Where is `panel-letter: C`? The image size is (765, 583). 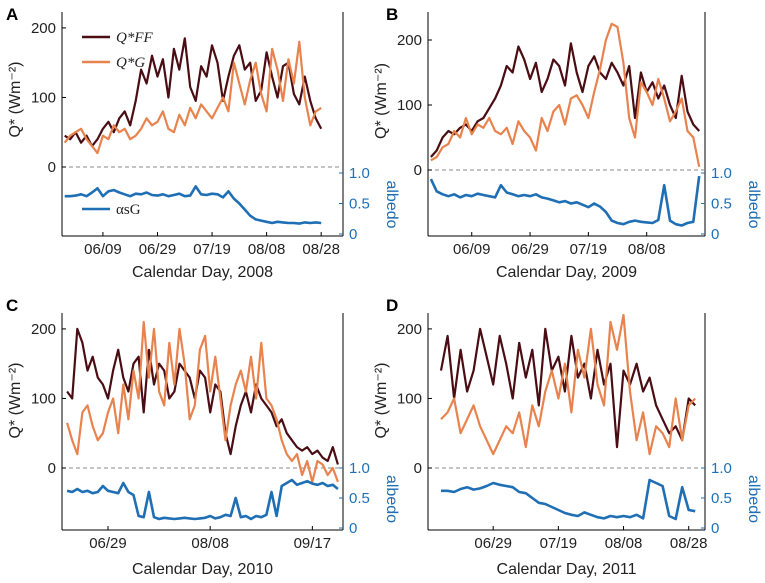 panel-letter: C is located at coordinates (12, 305).